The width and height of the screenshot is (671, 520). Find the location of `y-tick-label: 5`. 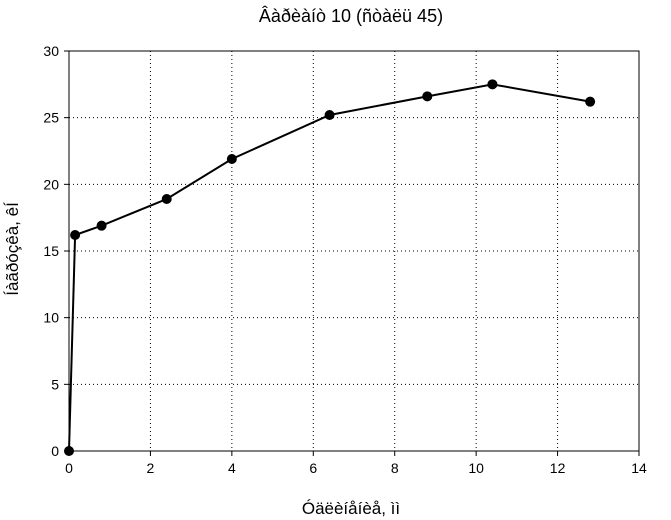

y-tick-label: 5 is located at coordinates (55, 384).